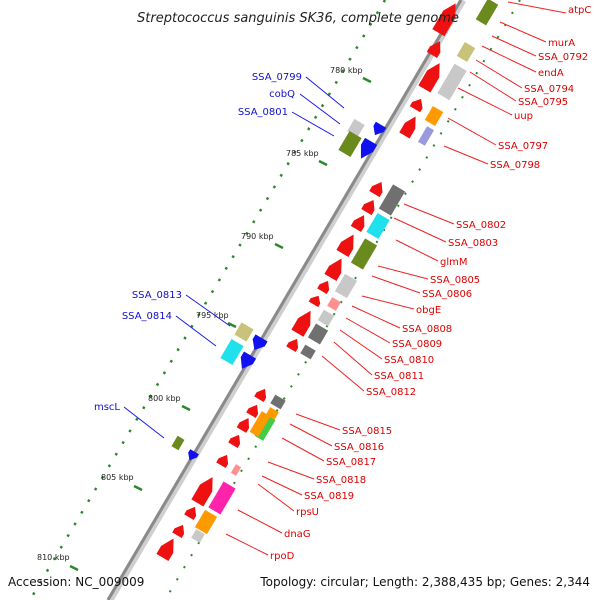  I want to click on gene-label: glmM, so click(454, 262).